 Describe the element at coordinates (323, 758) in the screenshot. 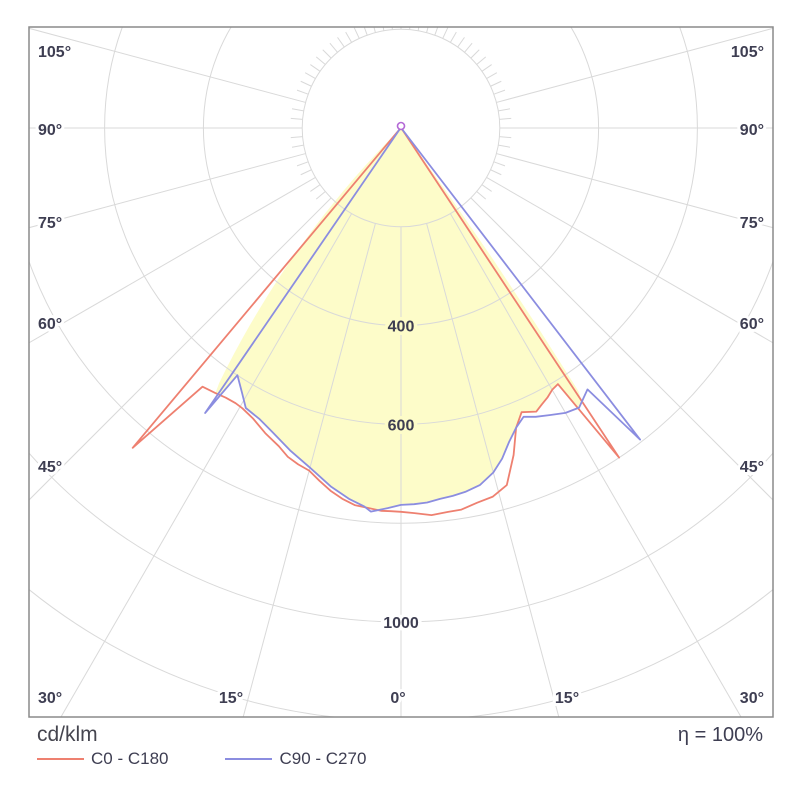

I see `c90-c270-label: C90 - C270` at that location.